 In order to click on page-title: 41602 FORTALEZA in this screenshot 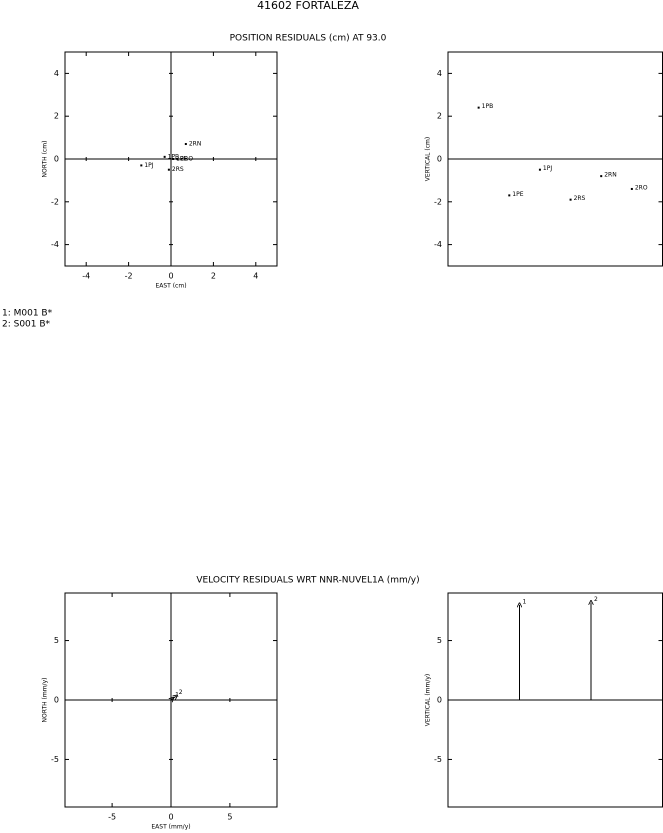, I will do `click(308, 6)`.